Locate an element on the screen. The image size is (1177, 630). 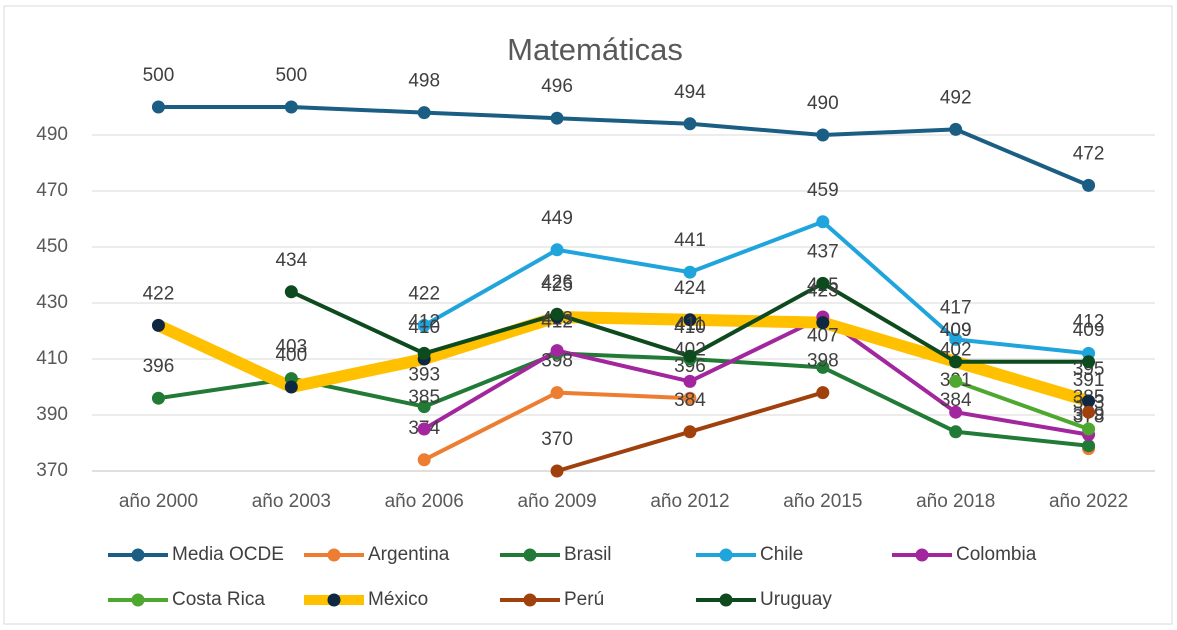
data-label: 437 is located at coordinates (823, 251).